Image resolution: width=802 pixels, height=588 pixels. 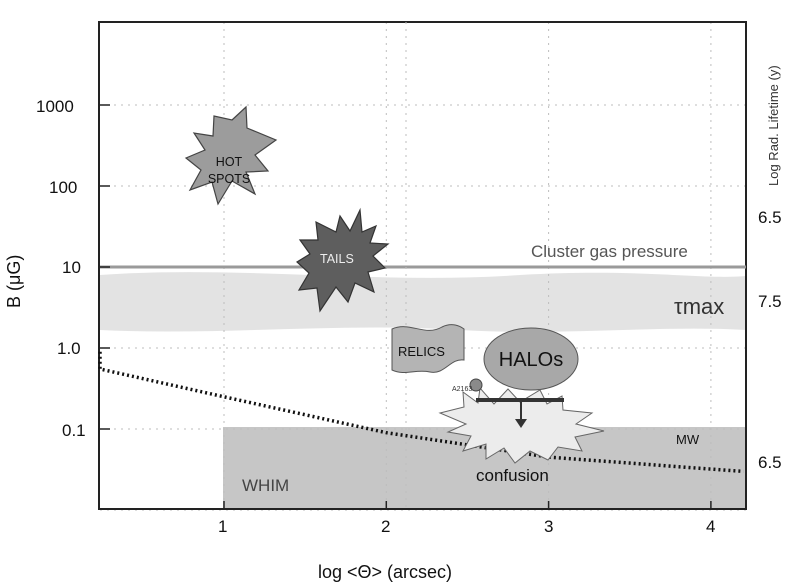 I want to click on hot-spots-label-line1: HOT, so click(x=229, y=162).